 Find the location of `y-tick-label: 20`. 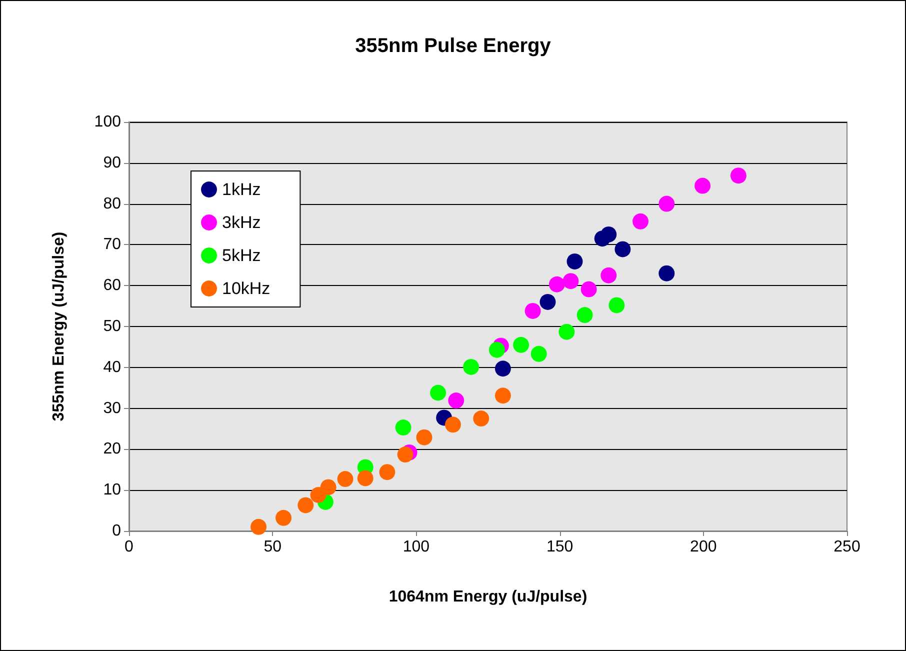

y-tick-label: 20 is located at coordinates (112, 449).